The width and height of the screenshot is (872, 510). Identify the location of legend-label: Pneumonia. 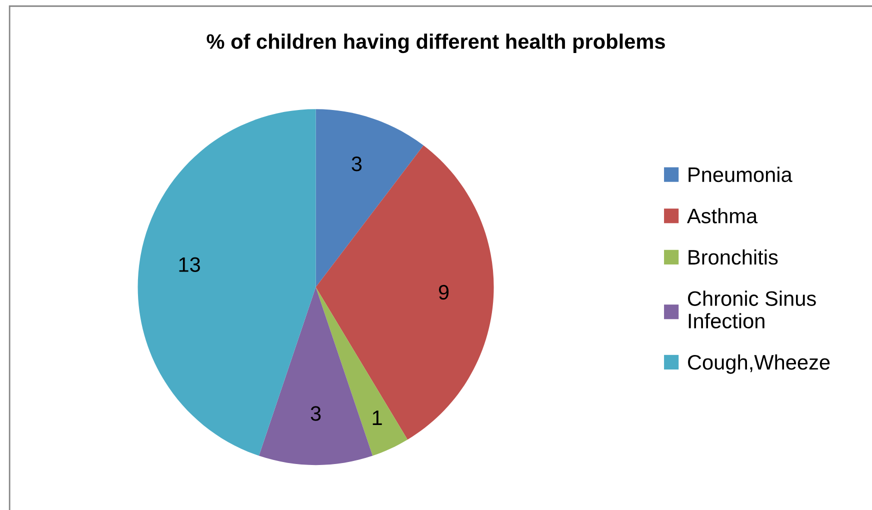
(740, 174).